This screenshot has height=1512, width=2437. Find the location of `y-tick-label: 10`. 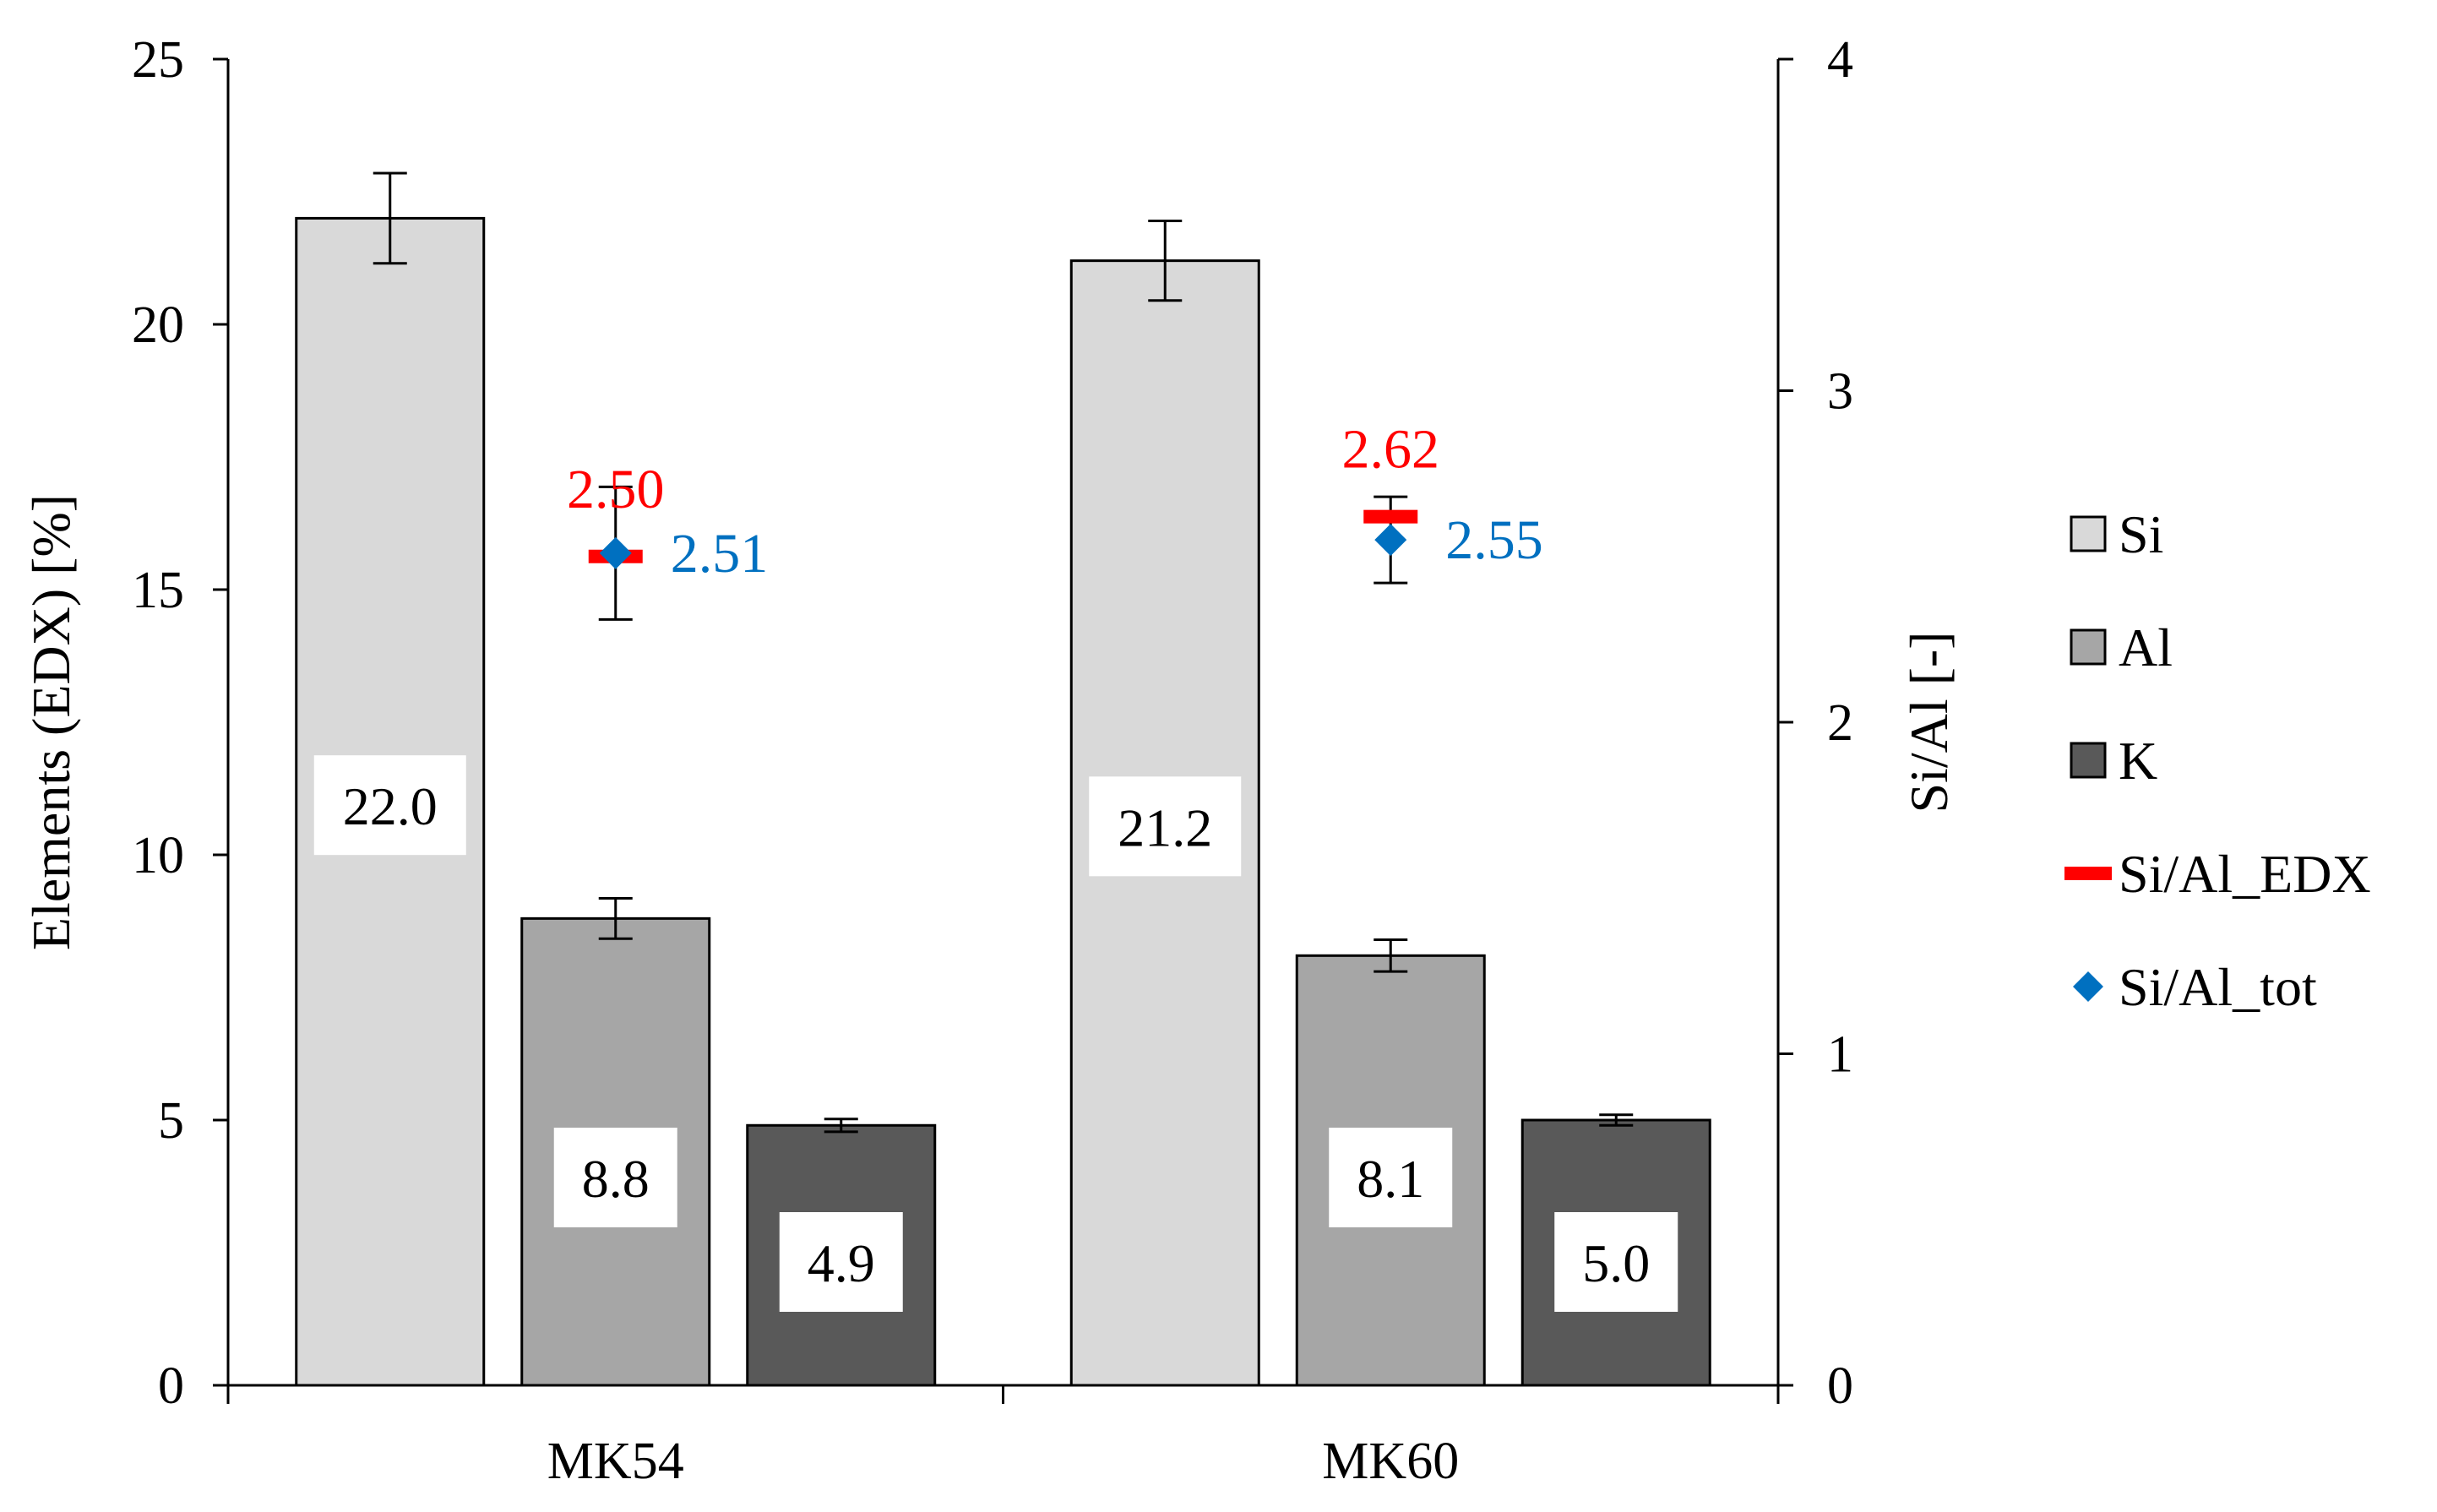

y-tick-label: 10 is located at coordinates (158, 855).